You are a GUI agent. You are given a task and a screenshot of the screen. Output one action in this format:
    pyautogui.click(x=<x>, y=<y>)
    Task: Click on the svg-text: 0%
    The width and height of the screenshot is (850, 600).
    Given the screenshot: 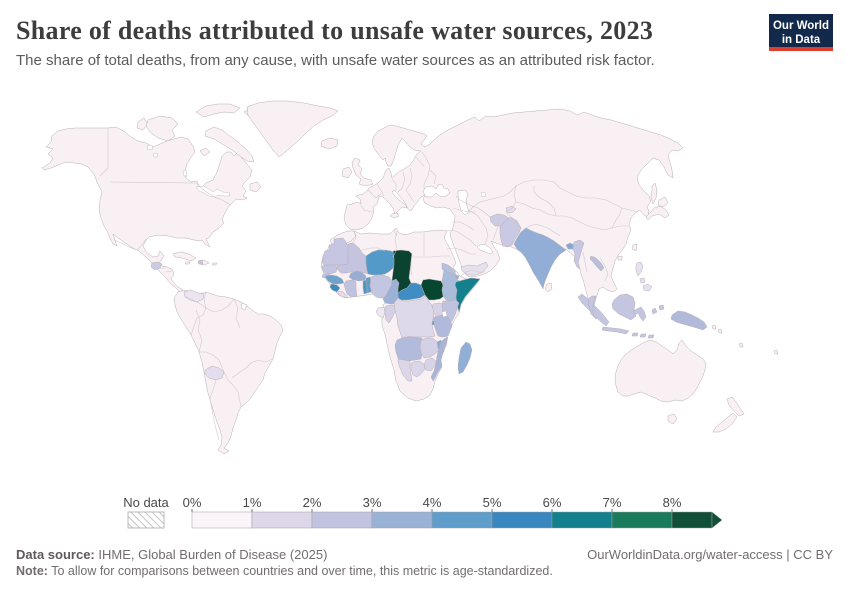 What is the action you would take?
    pyautogui.click(x=192, y=502)
    